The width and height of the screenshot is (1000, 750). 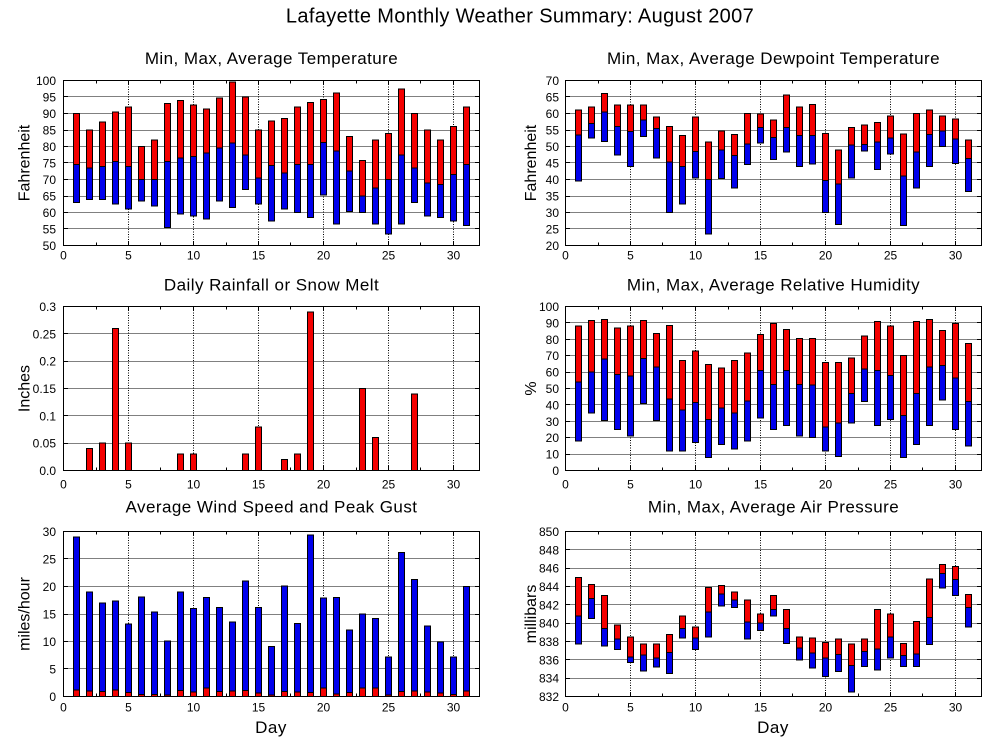 What do you see at coordinates (773, 285) in the screenshot?
I see `svg-text:Min, Max, Average Relative Hum: Min, Max, Average Relative Humidity` at bounding box center [773, 285].